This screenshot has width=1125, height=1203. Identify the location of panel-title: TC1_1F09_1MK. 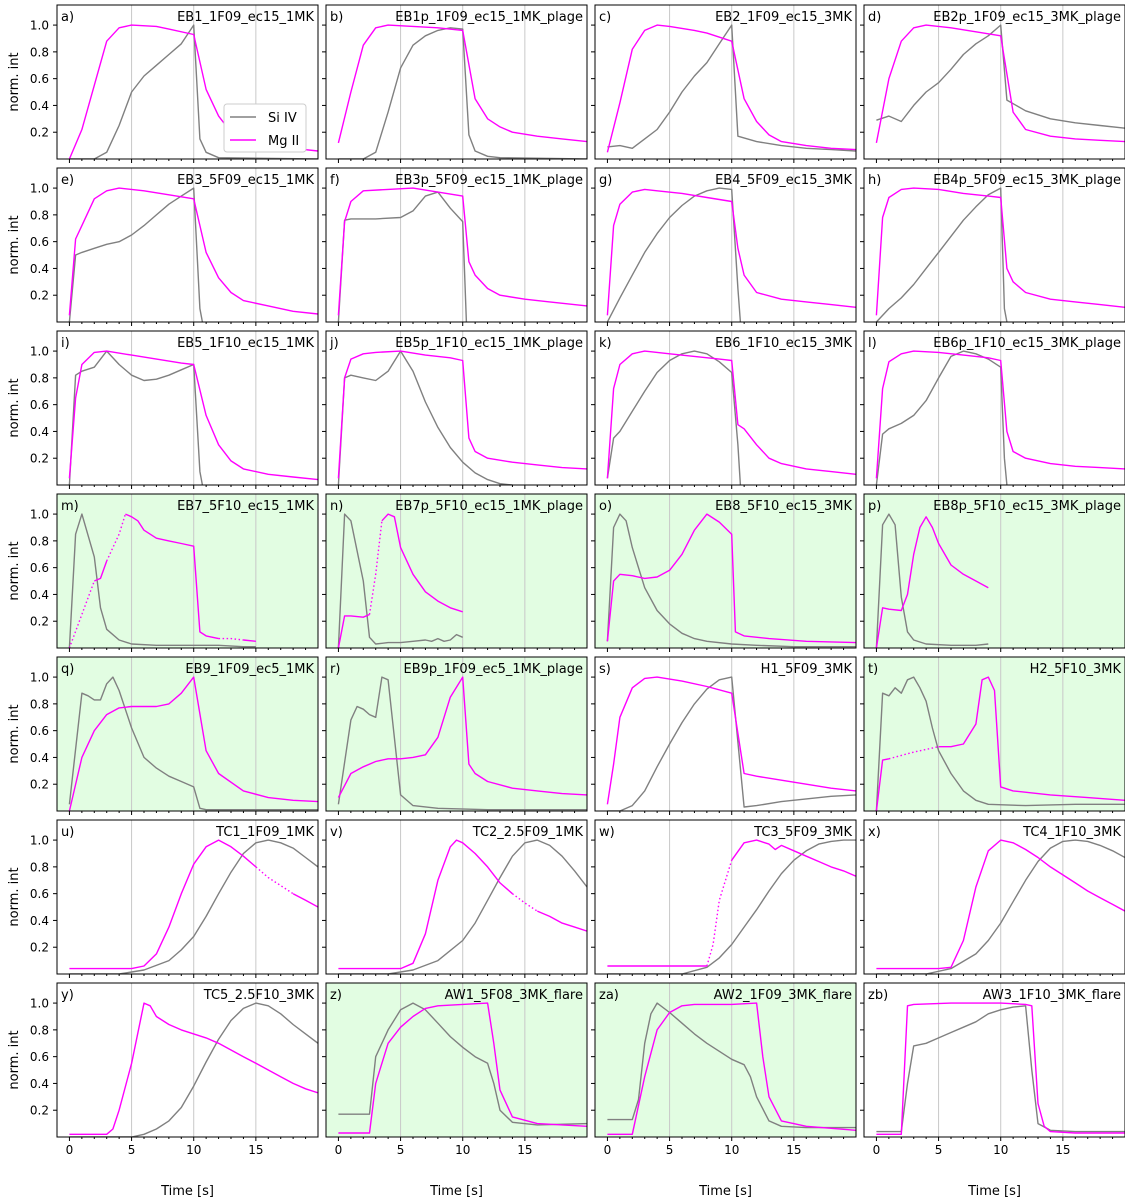
(264, 832).